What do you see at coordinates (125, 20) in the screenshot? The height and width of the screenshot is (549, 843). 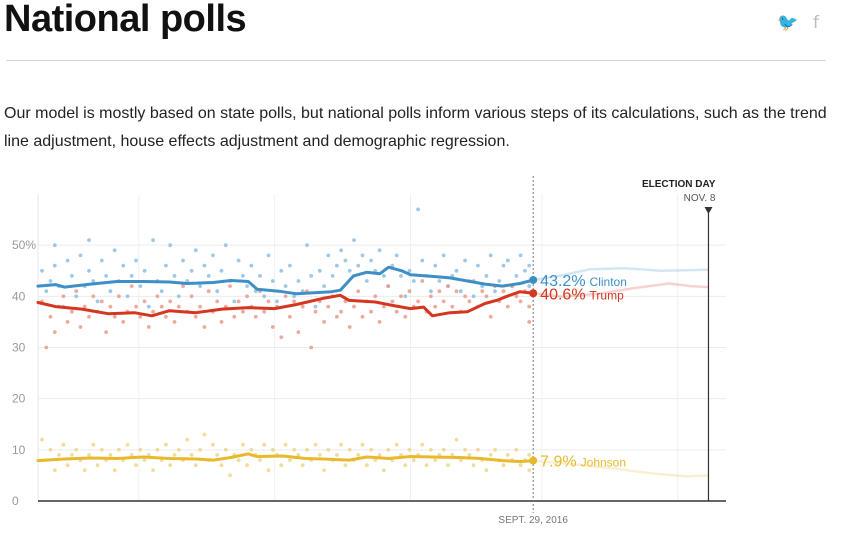 I see `page-title: National polls` at bounding box center [125, 20].